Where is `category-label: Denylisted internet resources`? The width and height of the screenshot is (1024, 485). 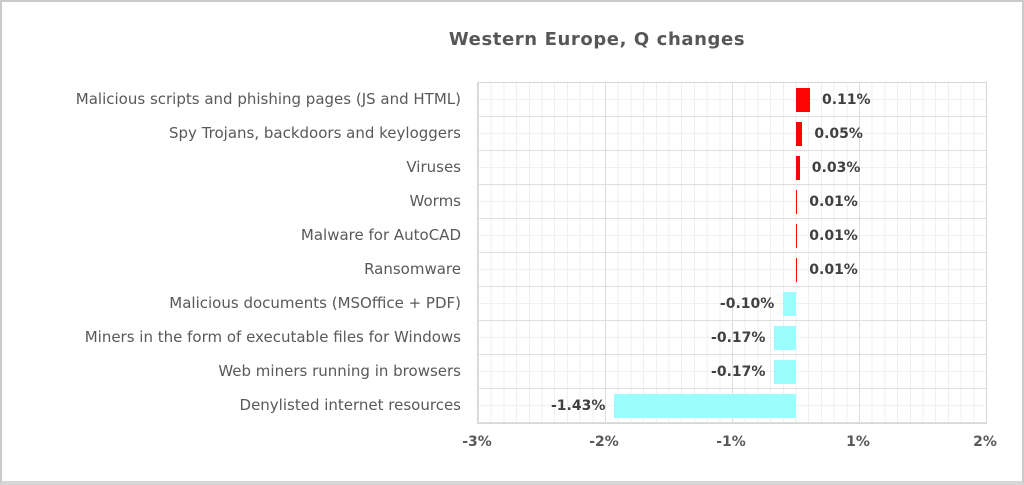 category-label: Denylisted internet resources is located at coordinates (350, 405).